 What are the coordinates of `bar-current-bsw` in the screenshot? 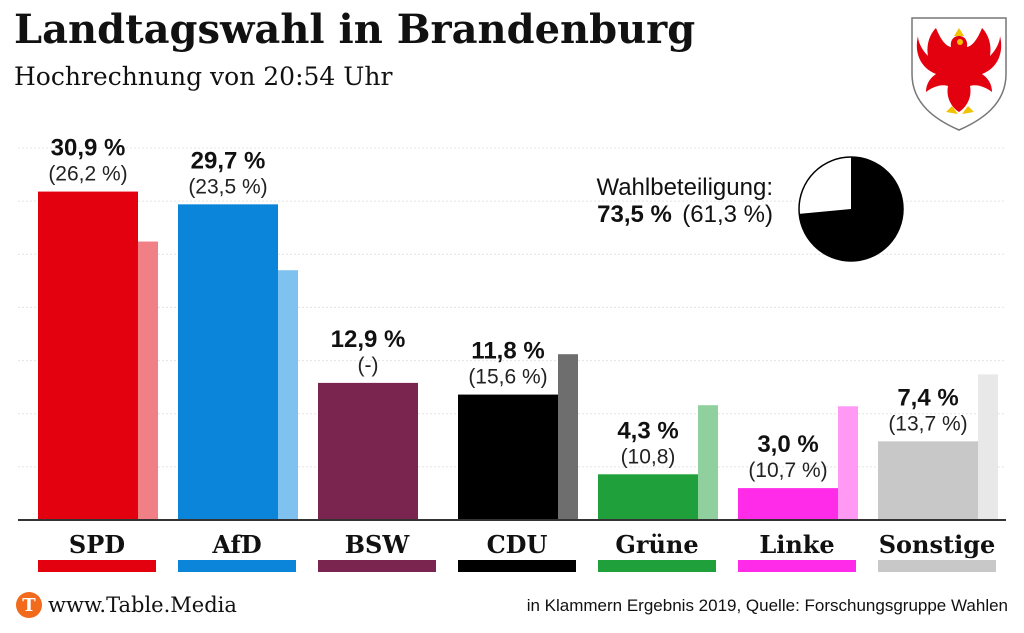 It's located at (368, 451).